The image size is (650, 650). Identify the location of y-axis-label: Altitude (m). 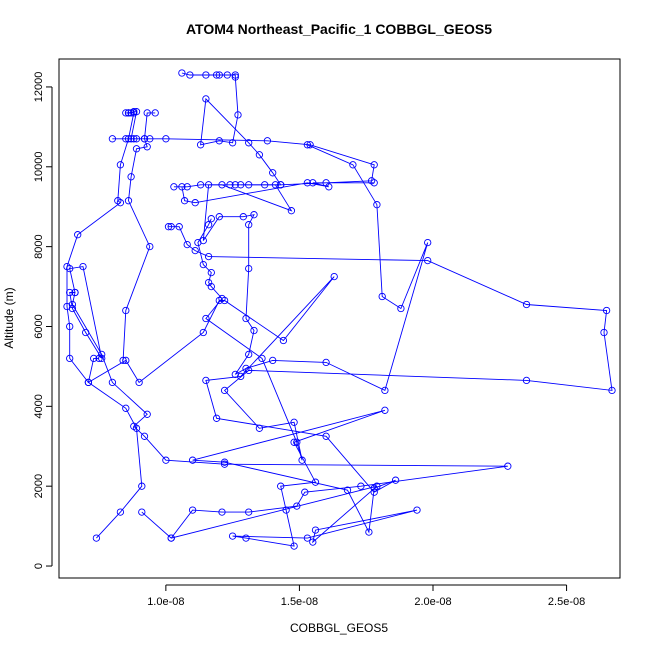
(9, 317).